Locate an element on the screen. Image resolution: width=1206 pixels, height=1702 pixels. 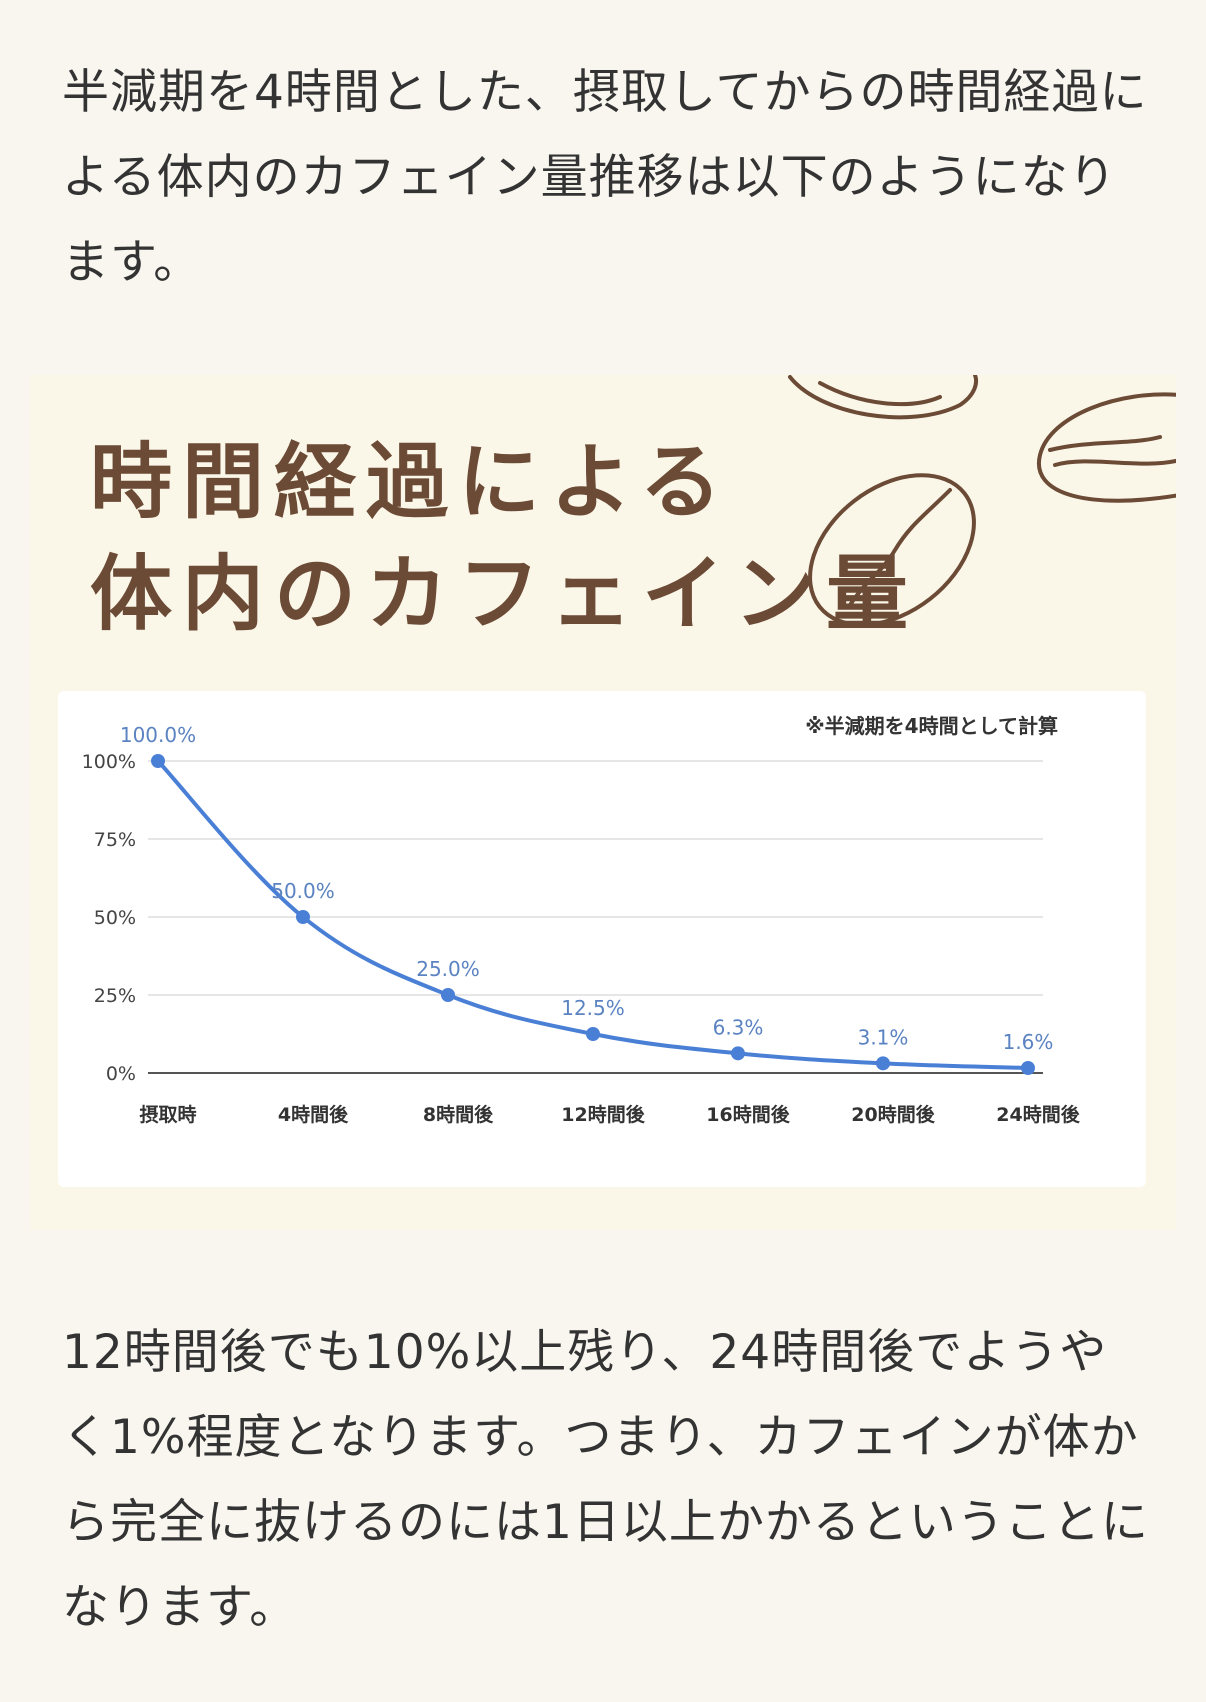
x-tick-label: 16時間後 is located at coordinates (748, 1114).